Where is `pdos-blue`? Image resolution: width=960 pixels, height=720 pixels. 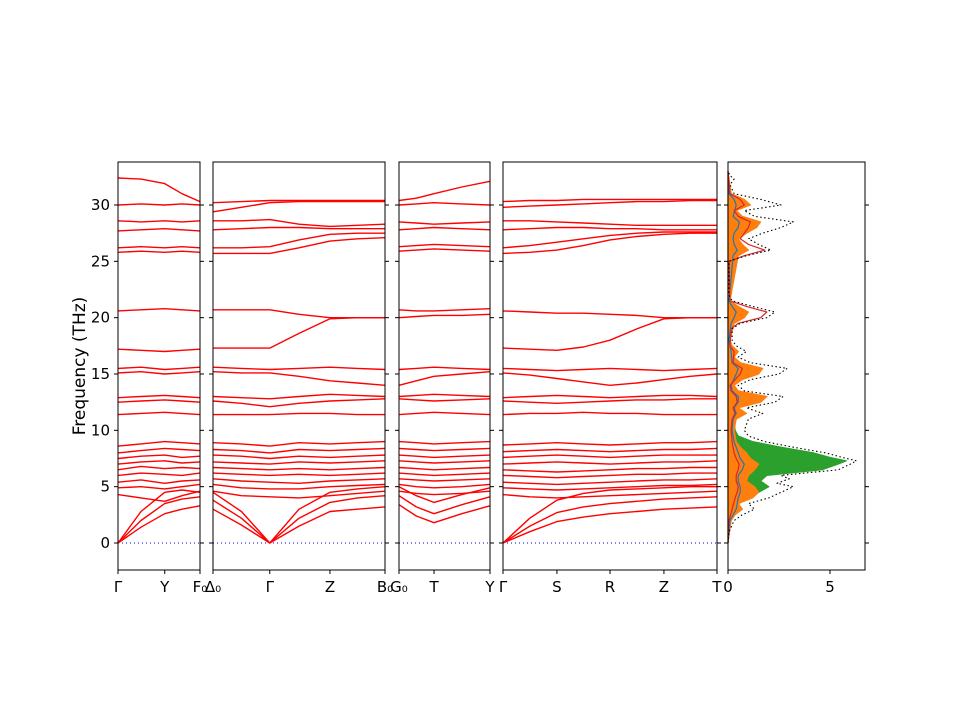
pdos-blue is located at coordinates (736, 357).